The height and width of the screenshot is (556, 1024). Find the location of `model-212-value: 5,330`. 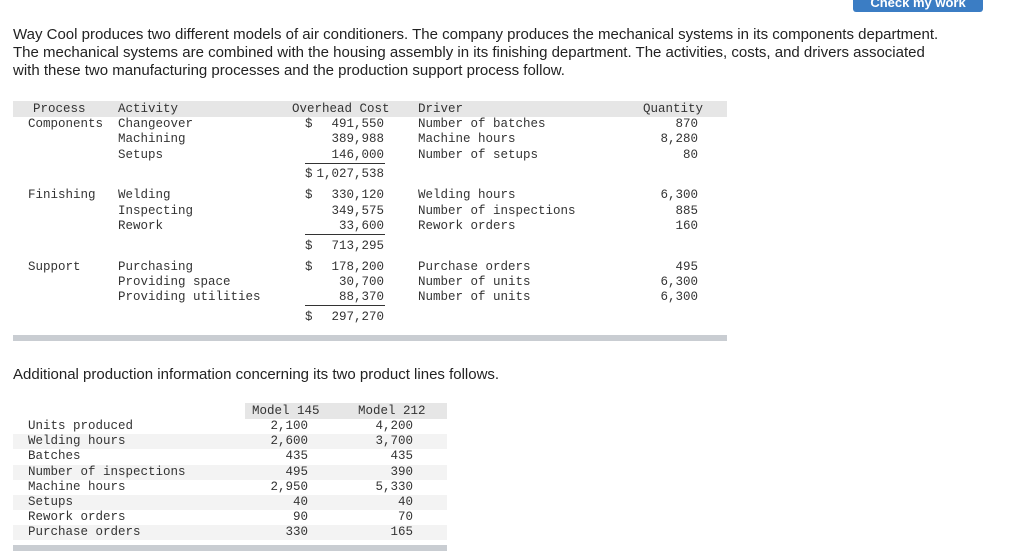

model-212-value: 5,330 is located at coordinates (394, 486).